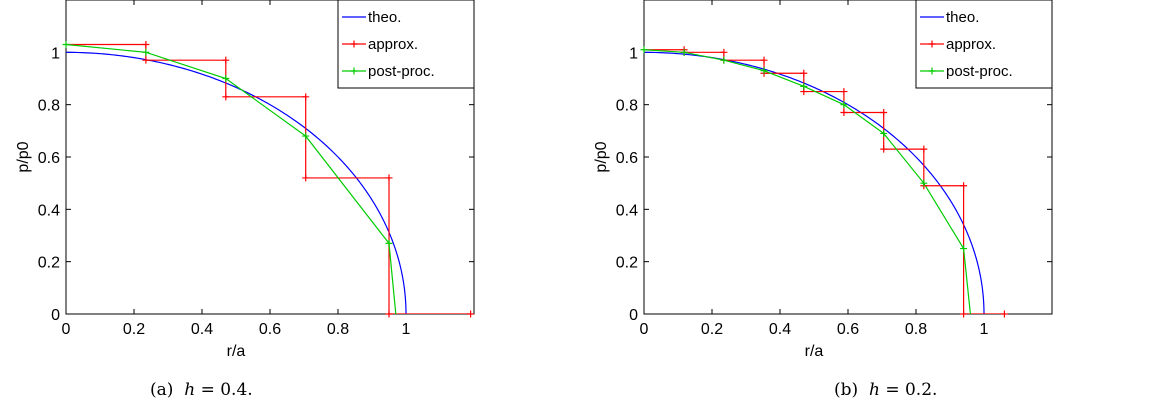 Image resolution: width=1156 pixels, height=418 pixels. What do you see at coordinates (226, 390) in the screenshot?
I see `caption-value: = 0.4.` at bounding box center [226, 390].